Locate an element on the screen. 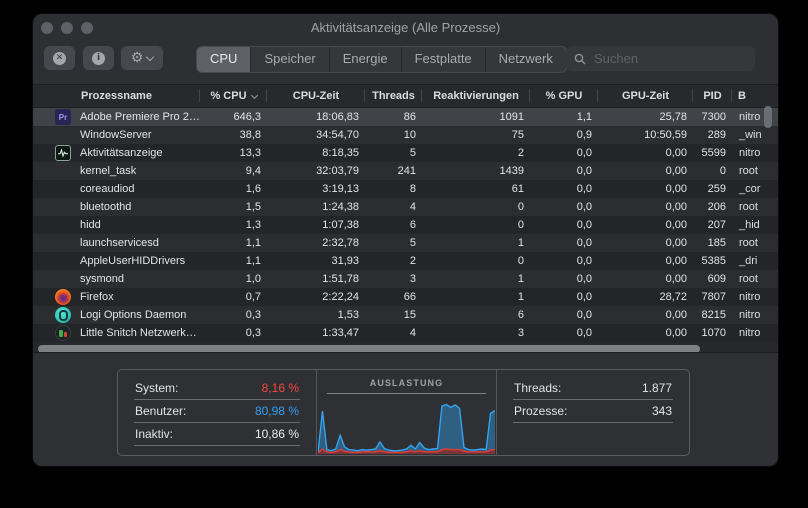 This screenshot has width=808, height=508. cell-gputime: 0,00 is located at coordinates (676, 153).